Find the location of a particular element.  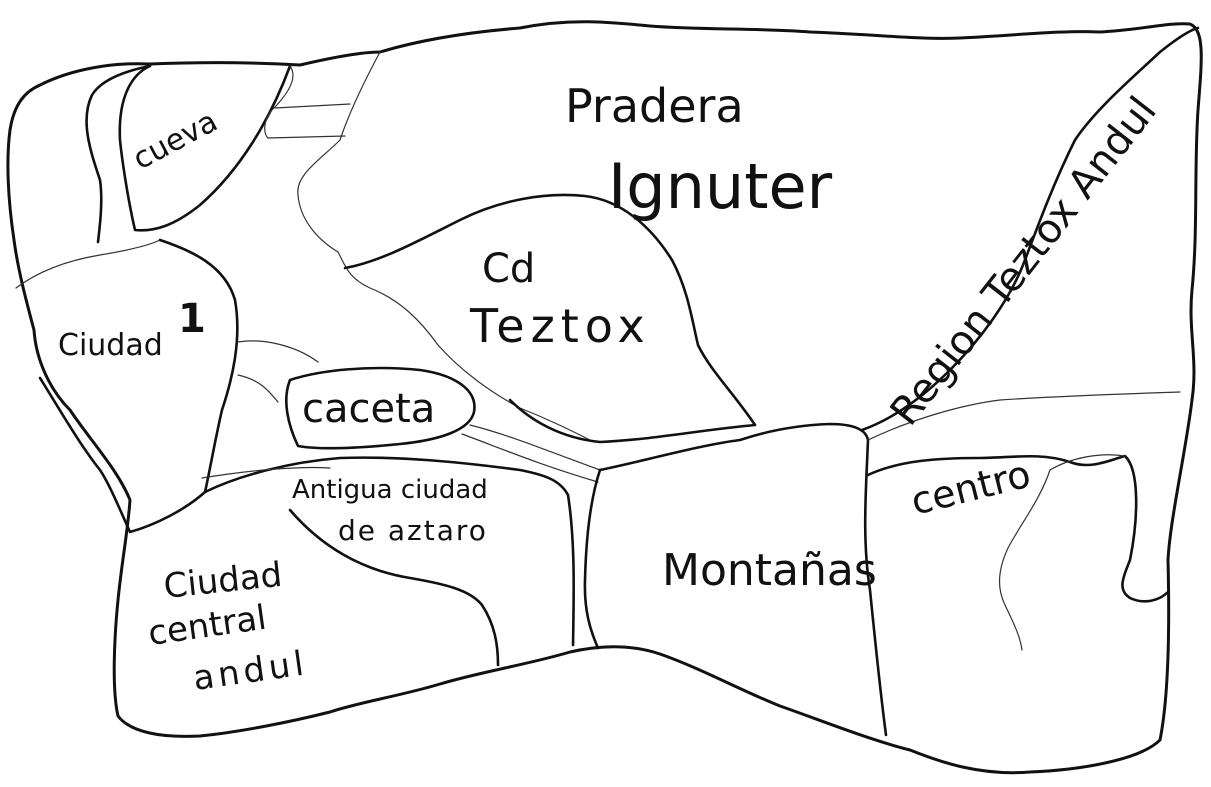

label-ciudad-central-3: andul is located at coordinates (250, 671).